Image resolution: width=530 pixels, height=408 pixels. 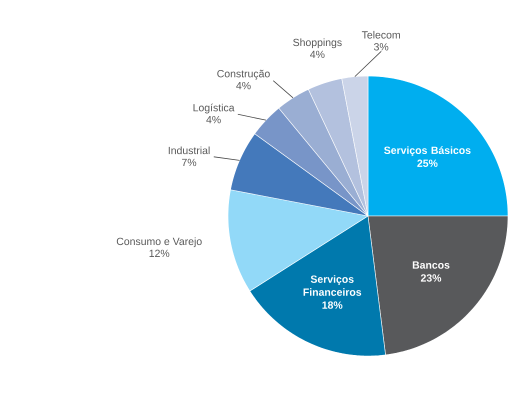 I want to click on data-label: 23%, so click(x=431, y=278).